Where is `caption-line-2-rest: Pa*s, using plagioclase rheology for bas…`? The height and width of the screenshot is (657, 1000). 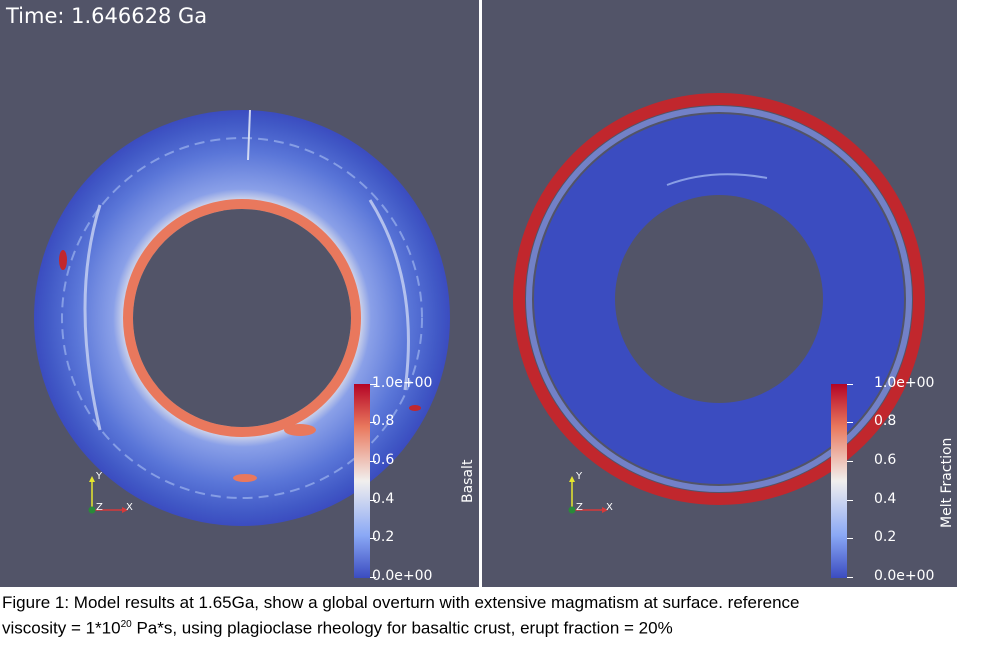
caption-line-2-rest: Pa*s, using plagioclase rheology for bas… is located at coordinates (402, 628).